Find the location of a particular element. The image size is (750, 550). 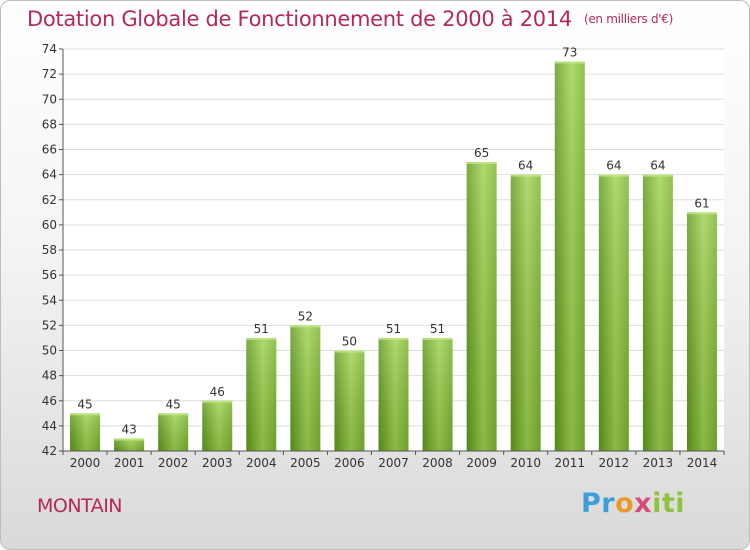

value-label: 52 is located at coordinates (305, 316).